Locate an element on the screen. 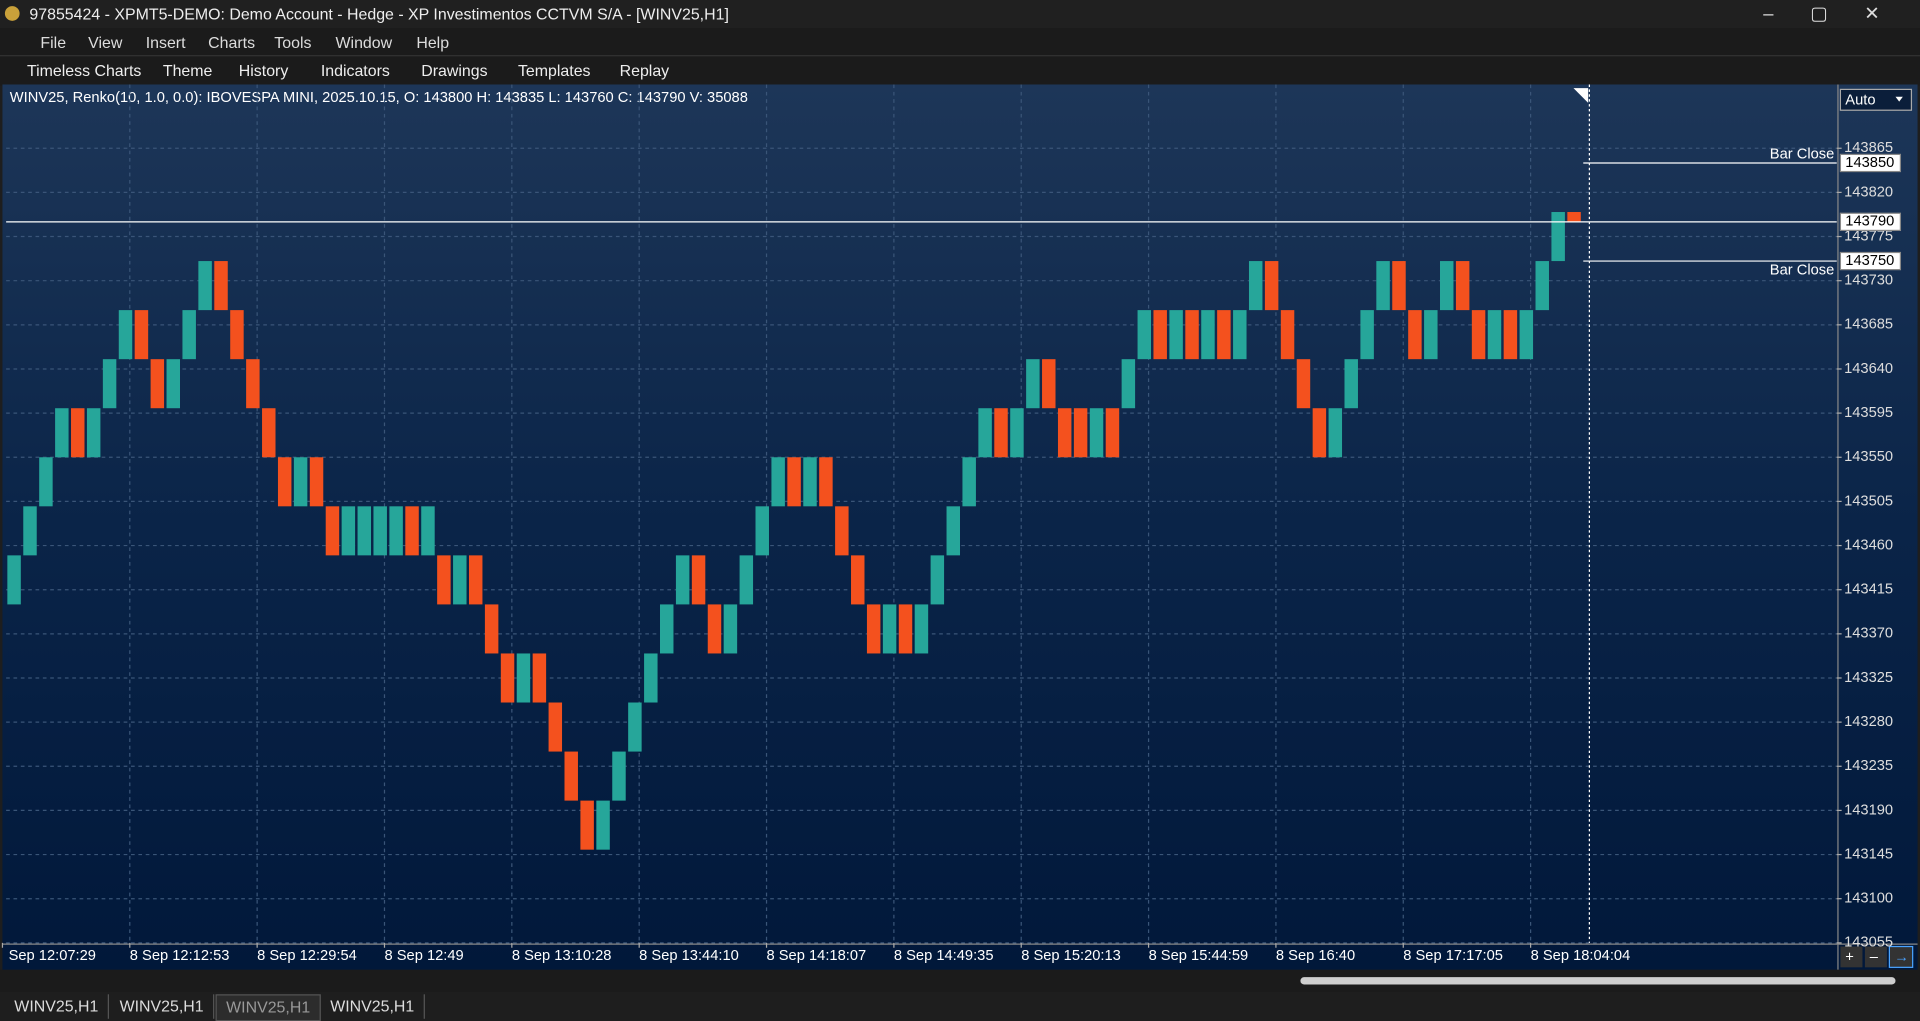  zoom-in is located at coordinates (1851, 957).